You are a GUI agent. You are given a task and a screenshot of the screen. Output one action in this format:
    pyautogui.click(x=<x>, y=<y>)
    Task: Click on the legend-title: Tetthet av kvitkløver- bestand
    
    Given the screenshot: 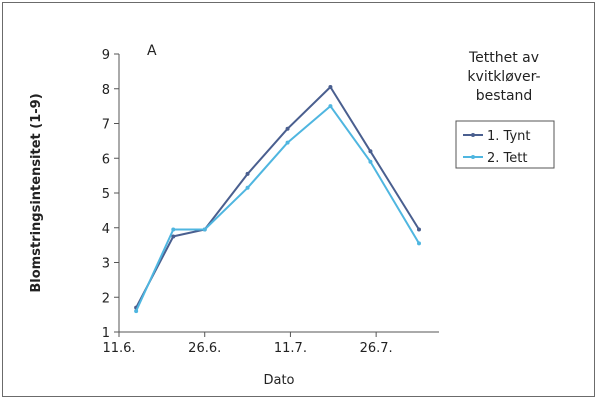 What is the action you would take?
    pyautogui.click(x=503, y=77)
    